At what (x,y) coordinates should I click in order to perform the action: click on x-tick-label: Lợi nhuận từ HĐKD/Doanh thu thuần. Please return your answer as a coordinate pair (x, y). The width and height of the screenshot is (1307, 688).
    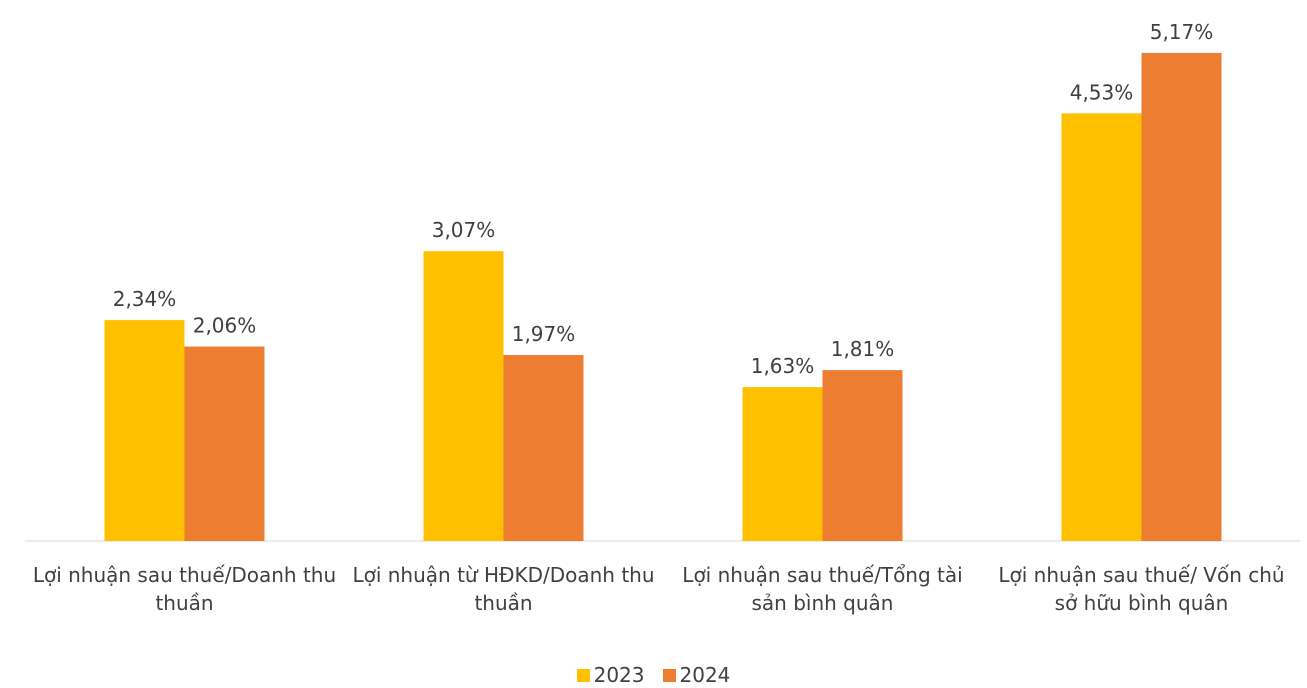
    Looking at the image, I should click on (503, 589).